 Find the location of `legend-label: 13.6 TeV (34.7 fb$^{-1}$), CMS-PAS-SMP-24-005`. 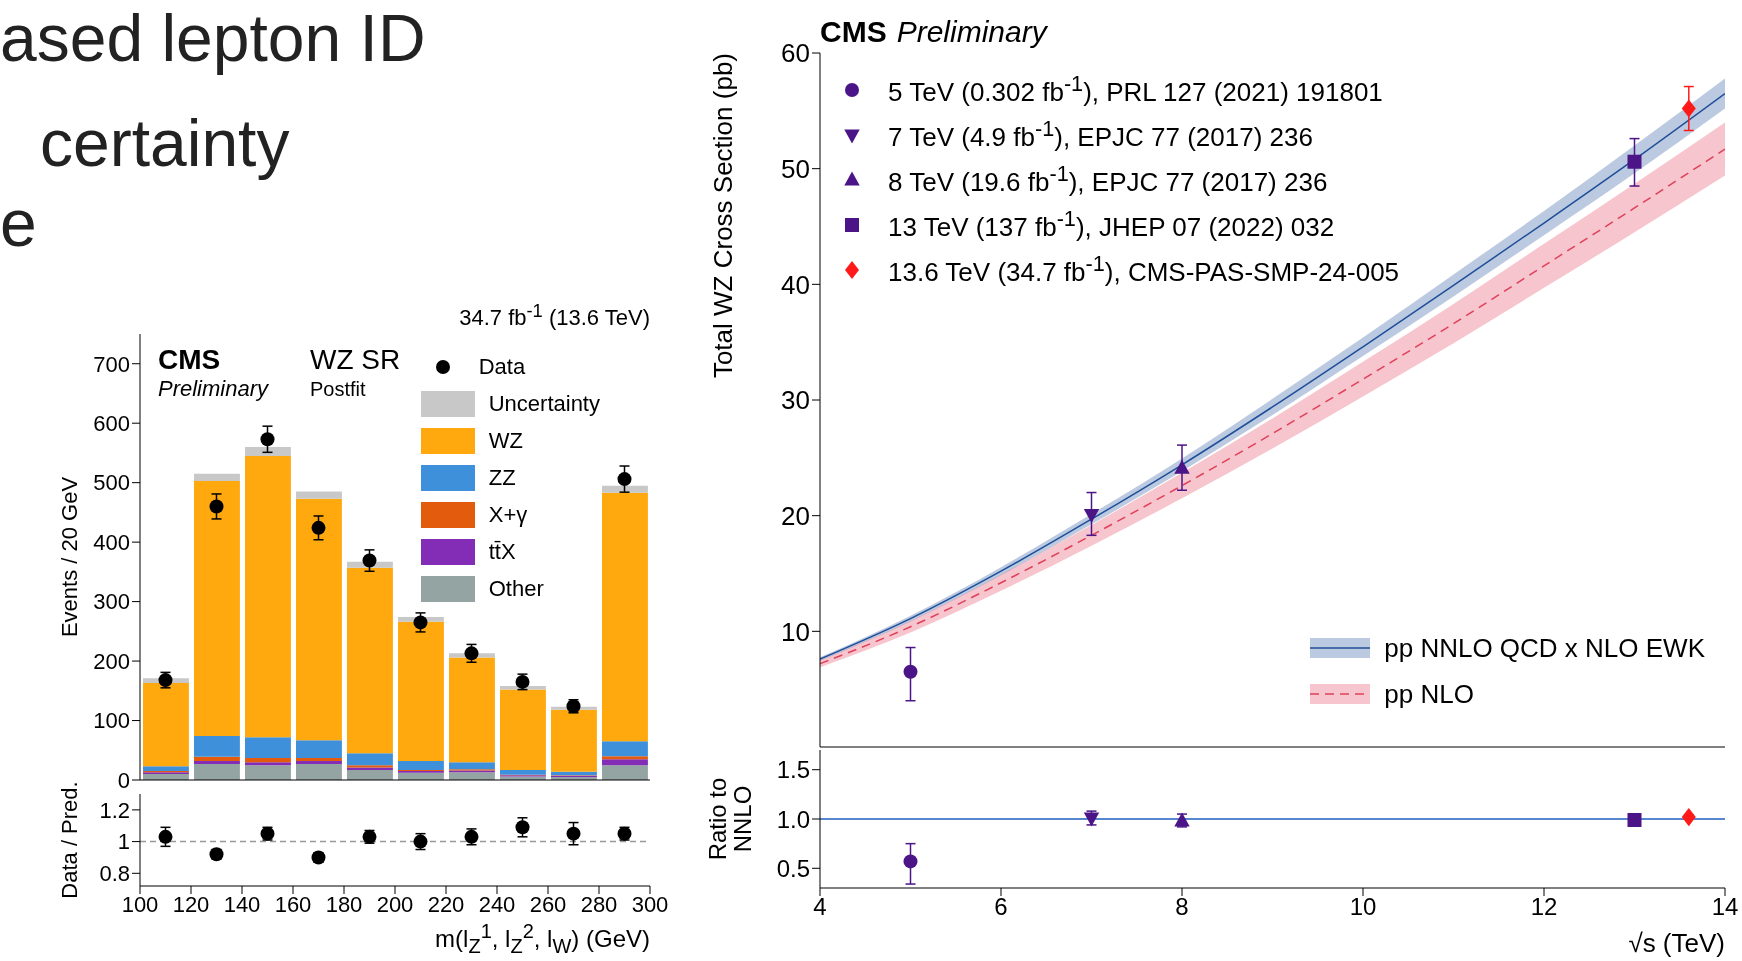

legend-label: 13.6 TeV (34.7 fb$^{-1}$), CMS-PAS-SMP-24-005 is located at coordinates (1144, 269).